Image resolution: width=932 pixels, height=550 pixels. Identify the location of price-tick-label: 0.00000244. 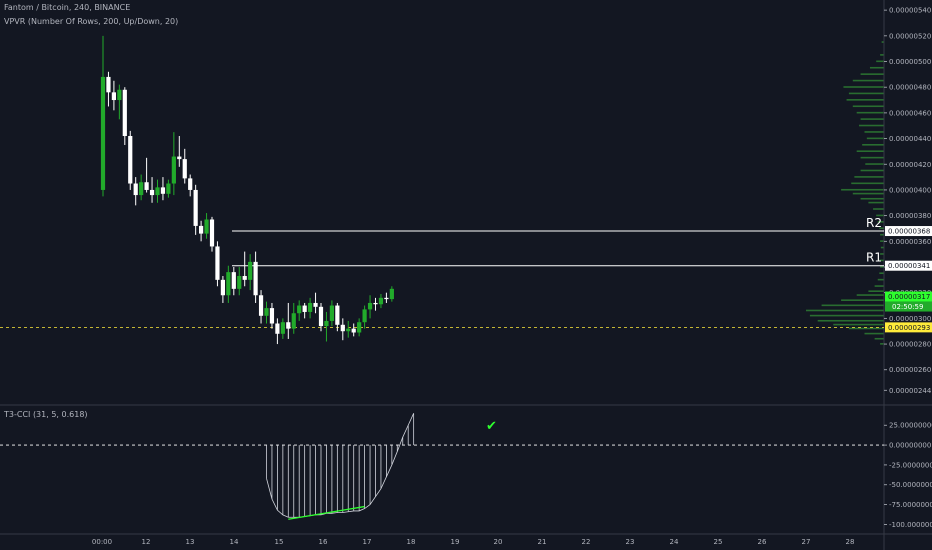
(910, 391).